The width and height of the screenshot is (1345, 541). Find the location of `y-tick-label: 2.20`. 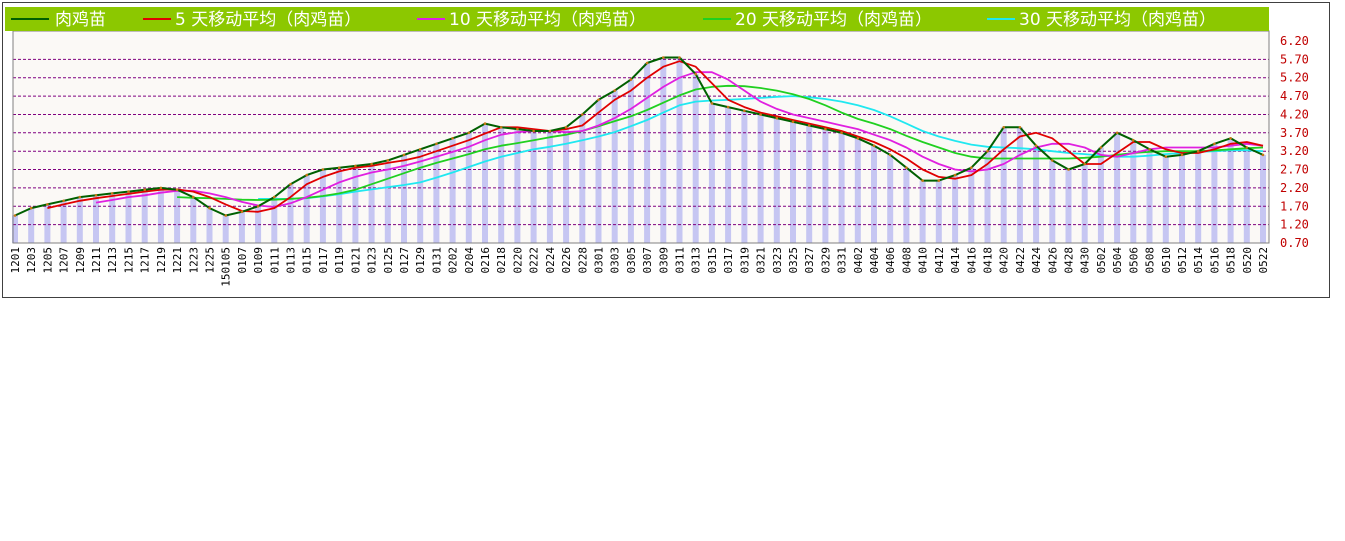

y-tick-label: 2.20 is located at coordinates (1294, 188).